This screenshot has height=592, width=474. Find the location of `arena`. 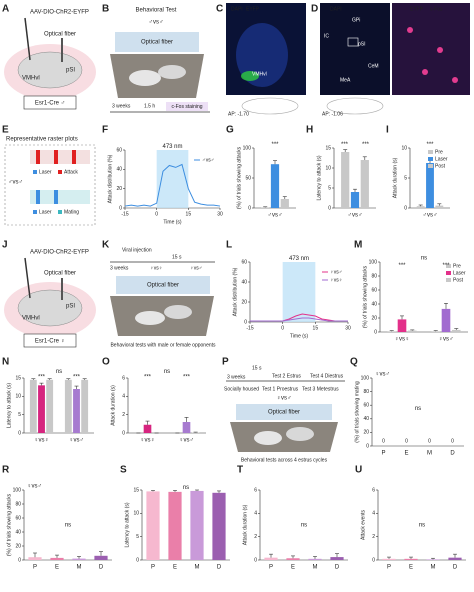

arena is located at coordinates (284, 437).